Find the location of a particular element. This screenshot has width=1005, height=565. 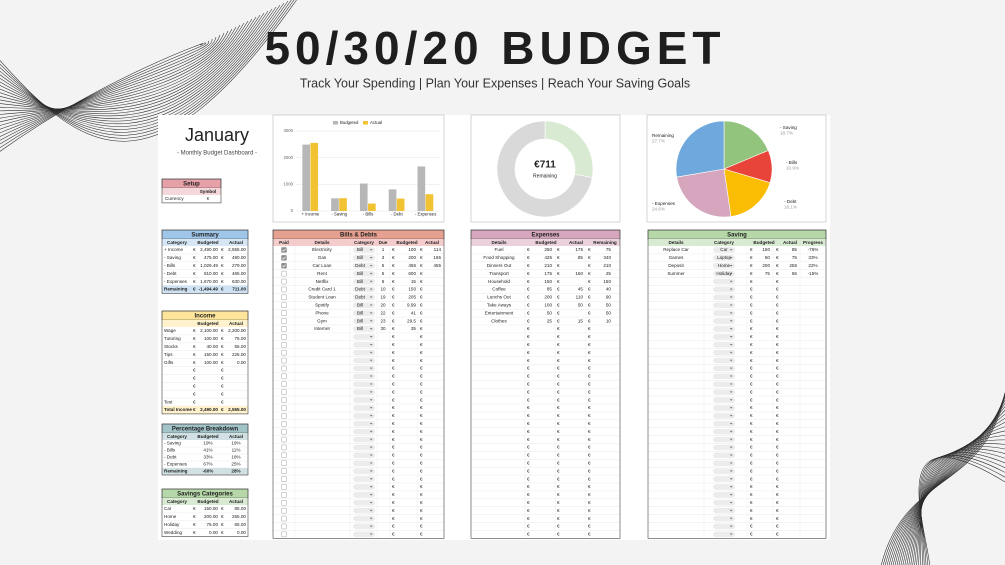

pie-label: - Saving is located at coordinates (788, 127).